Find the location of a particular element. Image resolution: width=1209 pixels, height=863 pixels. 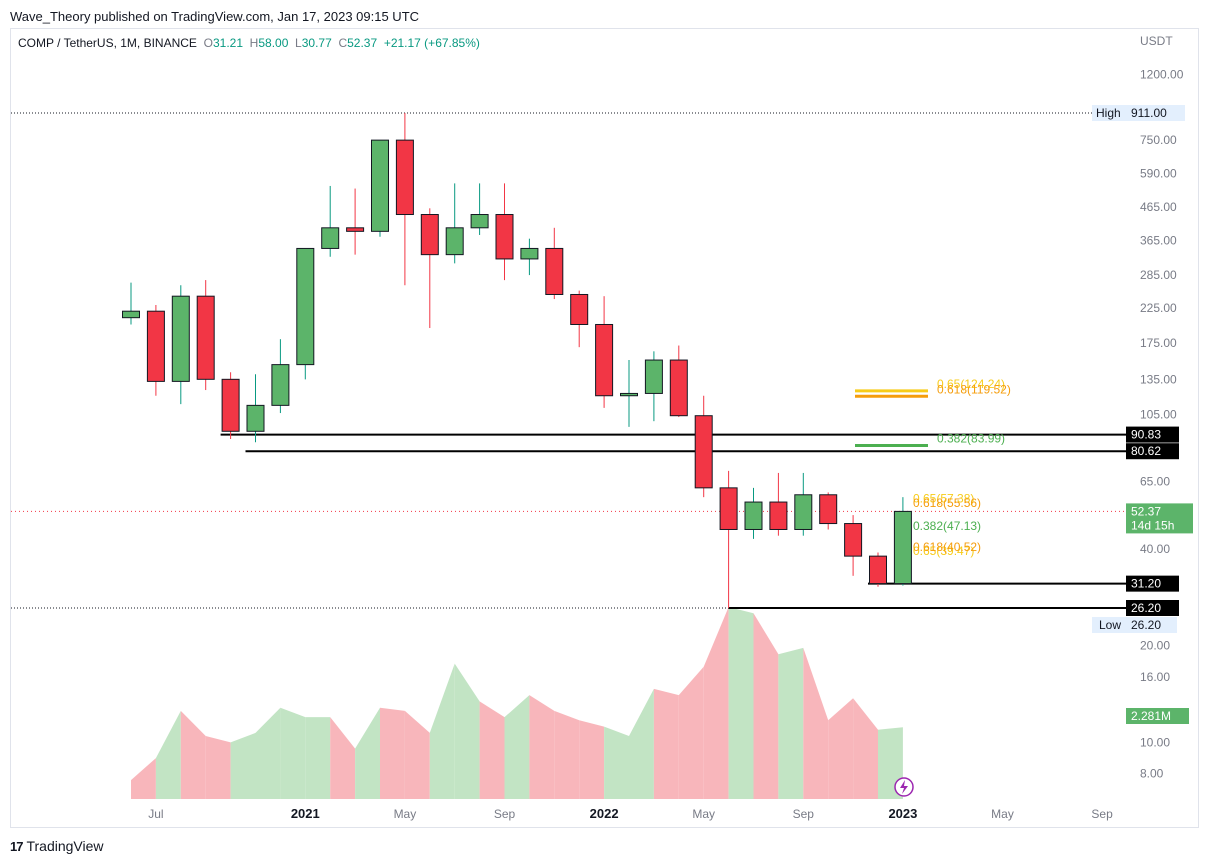

y-tick-label: 16.00 is located at coordinates (1155, 677).